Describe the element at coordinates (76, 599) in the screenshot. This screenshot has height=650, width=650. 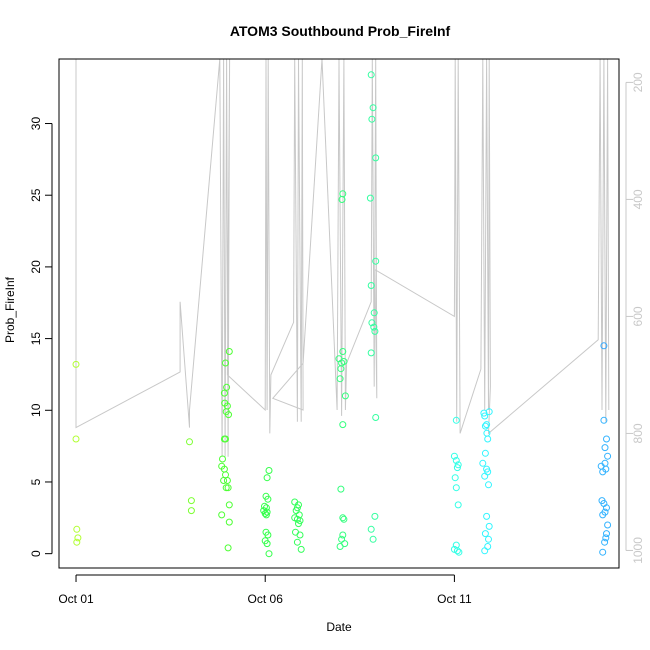
I see `x-tick-label: Oct 01` at that location.